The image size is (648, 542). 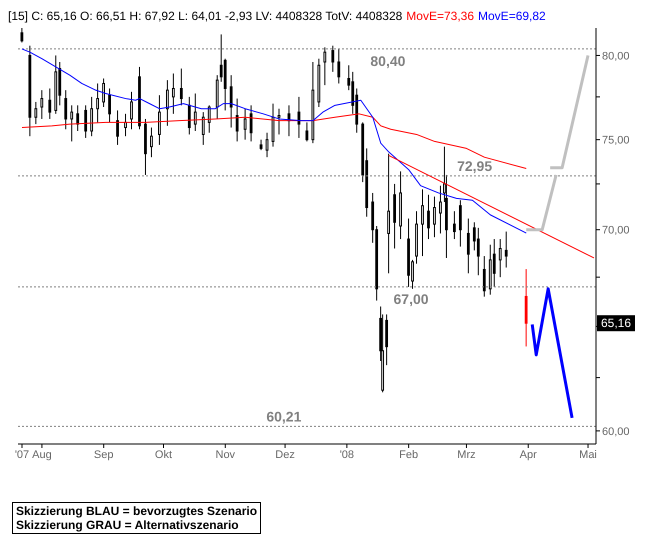 I want to click on ref-line-label: 67,00, so click(x=411, y=298).